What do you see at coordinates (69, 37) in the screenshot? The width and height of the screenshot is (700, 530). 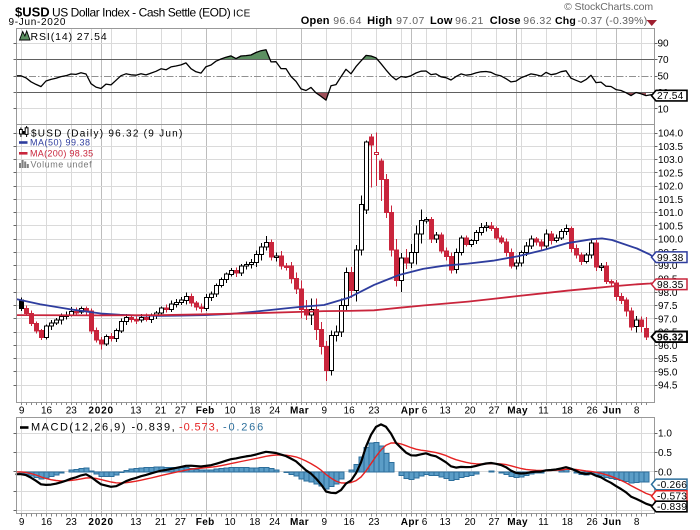 I see `svg-text: RSI(14) 27.54` at bounding box center [69, 37].